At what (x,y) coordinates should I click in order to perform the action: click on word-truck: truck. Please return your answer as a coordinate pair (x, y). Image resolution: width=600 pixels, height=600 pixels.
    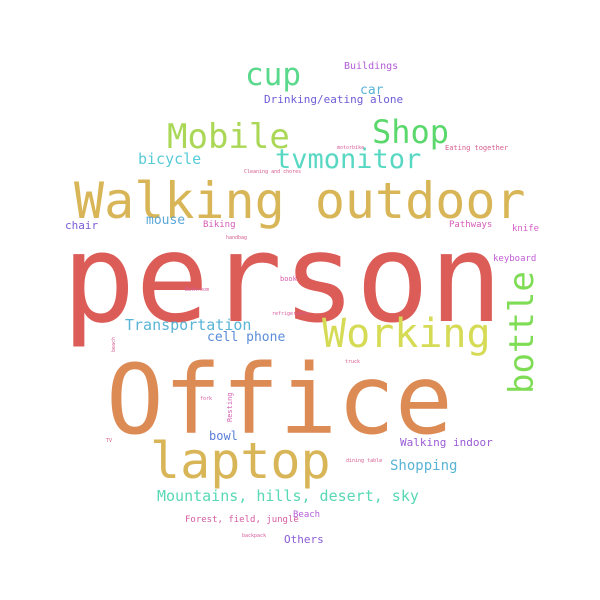
    Looking at the image, I should click on (353, 362).